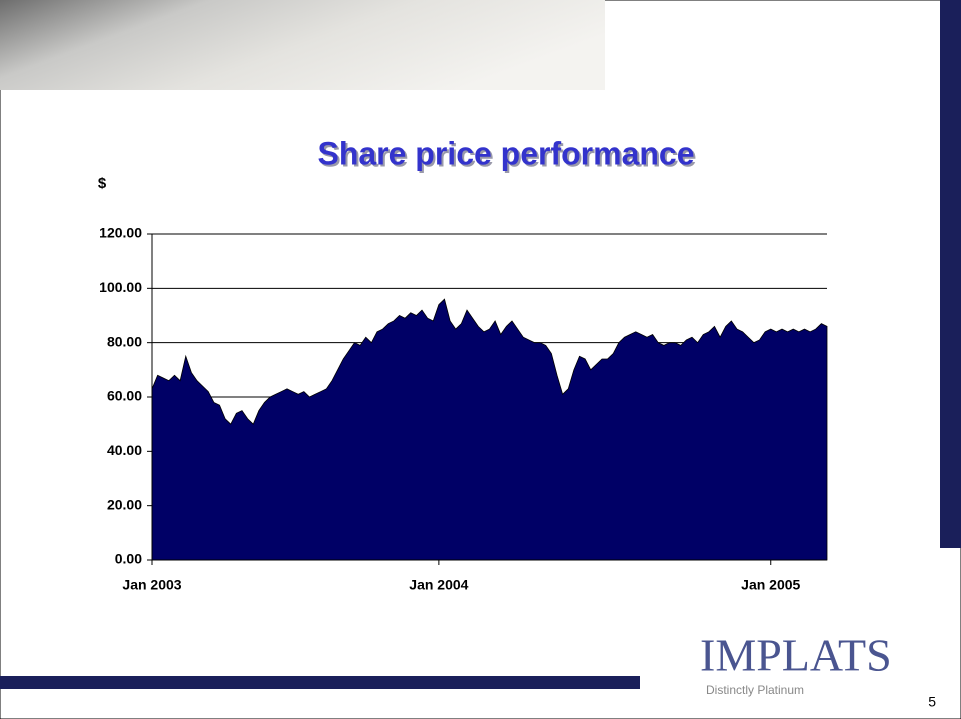 Image resolution: width=961 pixels, height=719 pixels. What do you see at coordinates (124, 341) in the screenshot?
I see `y-tick-label: 80.00` at bounding box center [124, 341].